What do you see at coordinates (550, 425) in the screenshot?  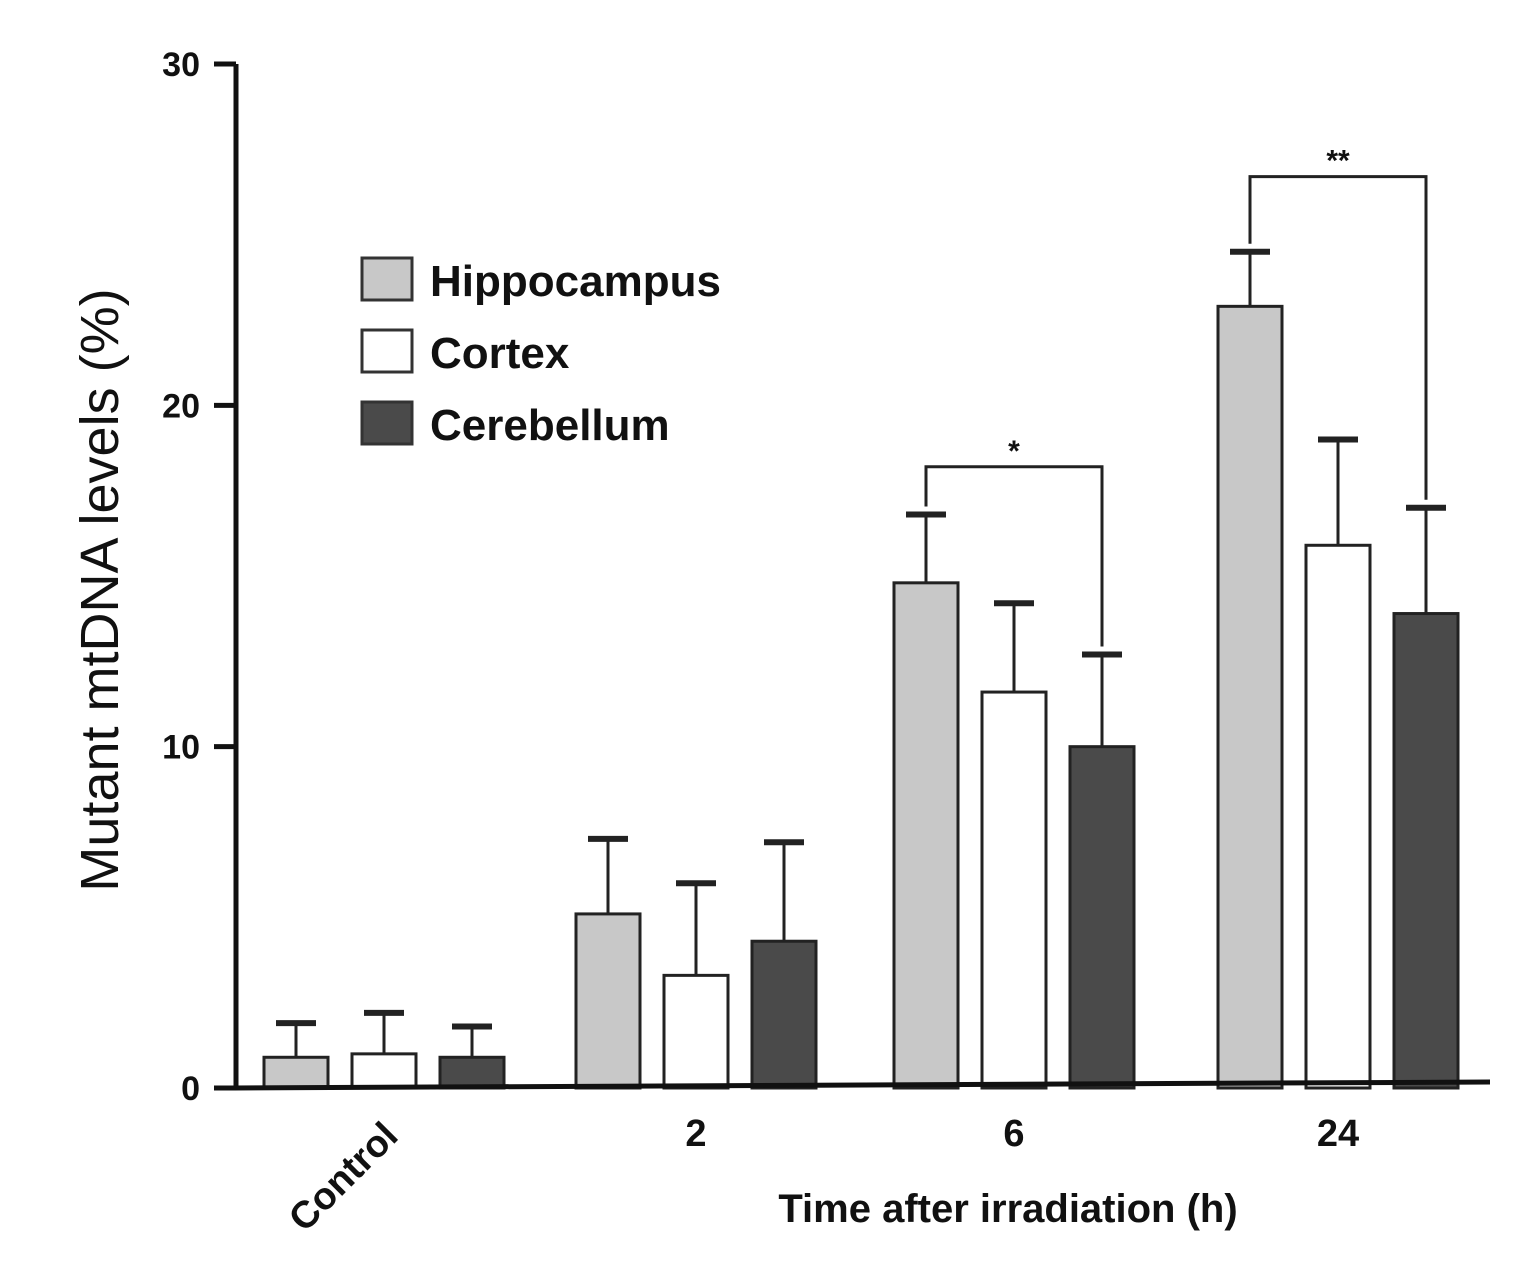 I see `legend-label-cerebellum: Cerebellum` at bounding box center [550, 425].